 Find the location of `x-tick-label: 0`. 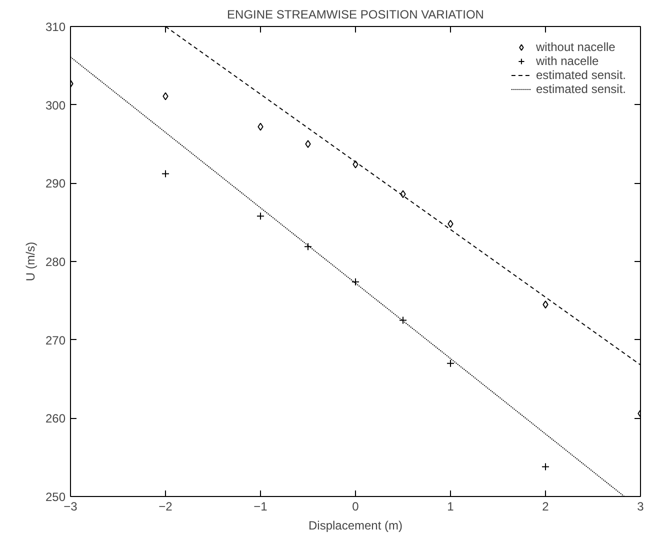

x-tick-label: 0 is located at coordinates (356, 507).